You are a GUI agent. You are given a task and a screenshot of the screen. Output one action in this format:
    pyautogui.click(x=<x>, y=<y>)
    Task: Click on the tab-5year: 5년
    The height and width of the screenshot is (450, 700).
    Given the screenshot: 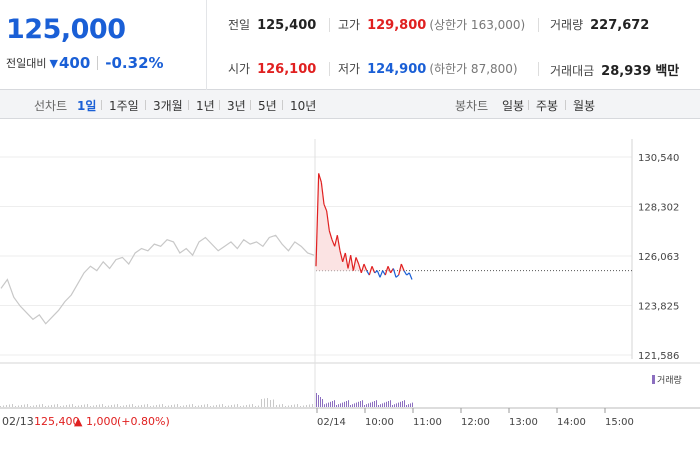 What is the action you would take?
    pyautogui.click(x=267, y=106)
    